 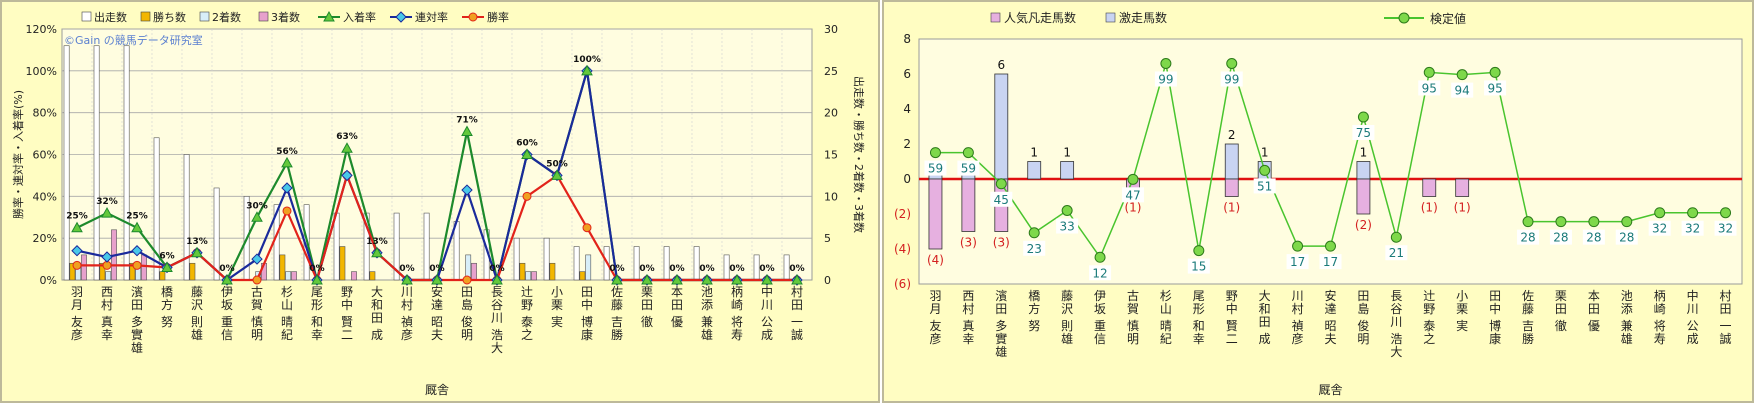 What do you see at coordinates (767, 335) in the screenshot?
I see `svg-text: 成` at bounding box center [767, 335].